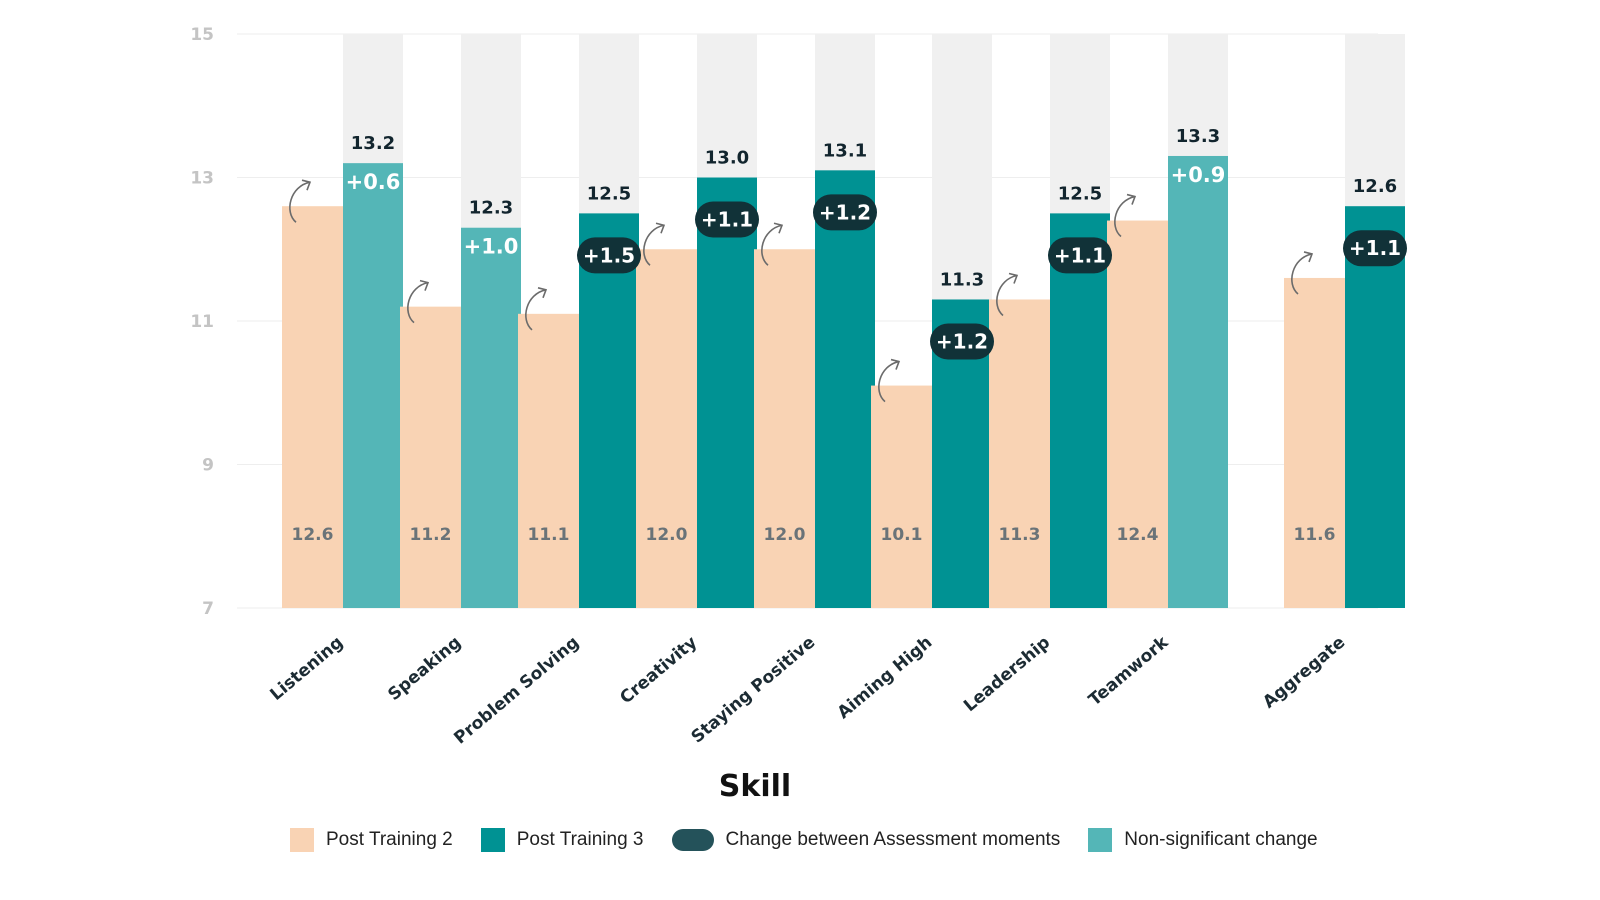  Describe the element at coordinates (1304, 673) in the screenshot. I see `x-tick-label: Aggregate` at that location.